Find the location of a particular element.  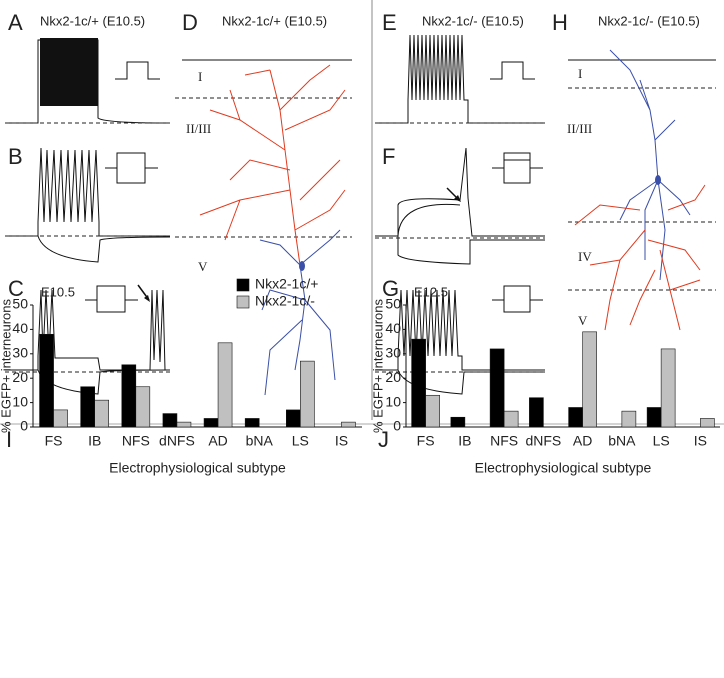

trace-f is located at coordinates (460, 206).